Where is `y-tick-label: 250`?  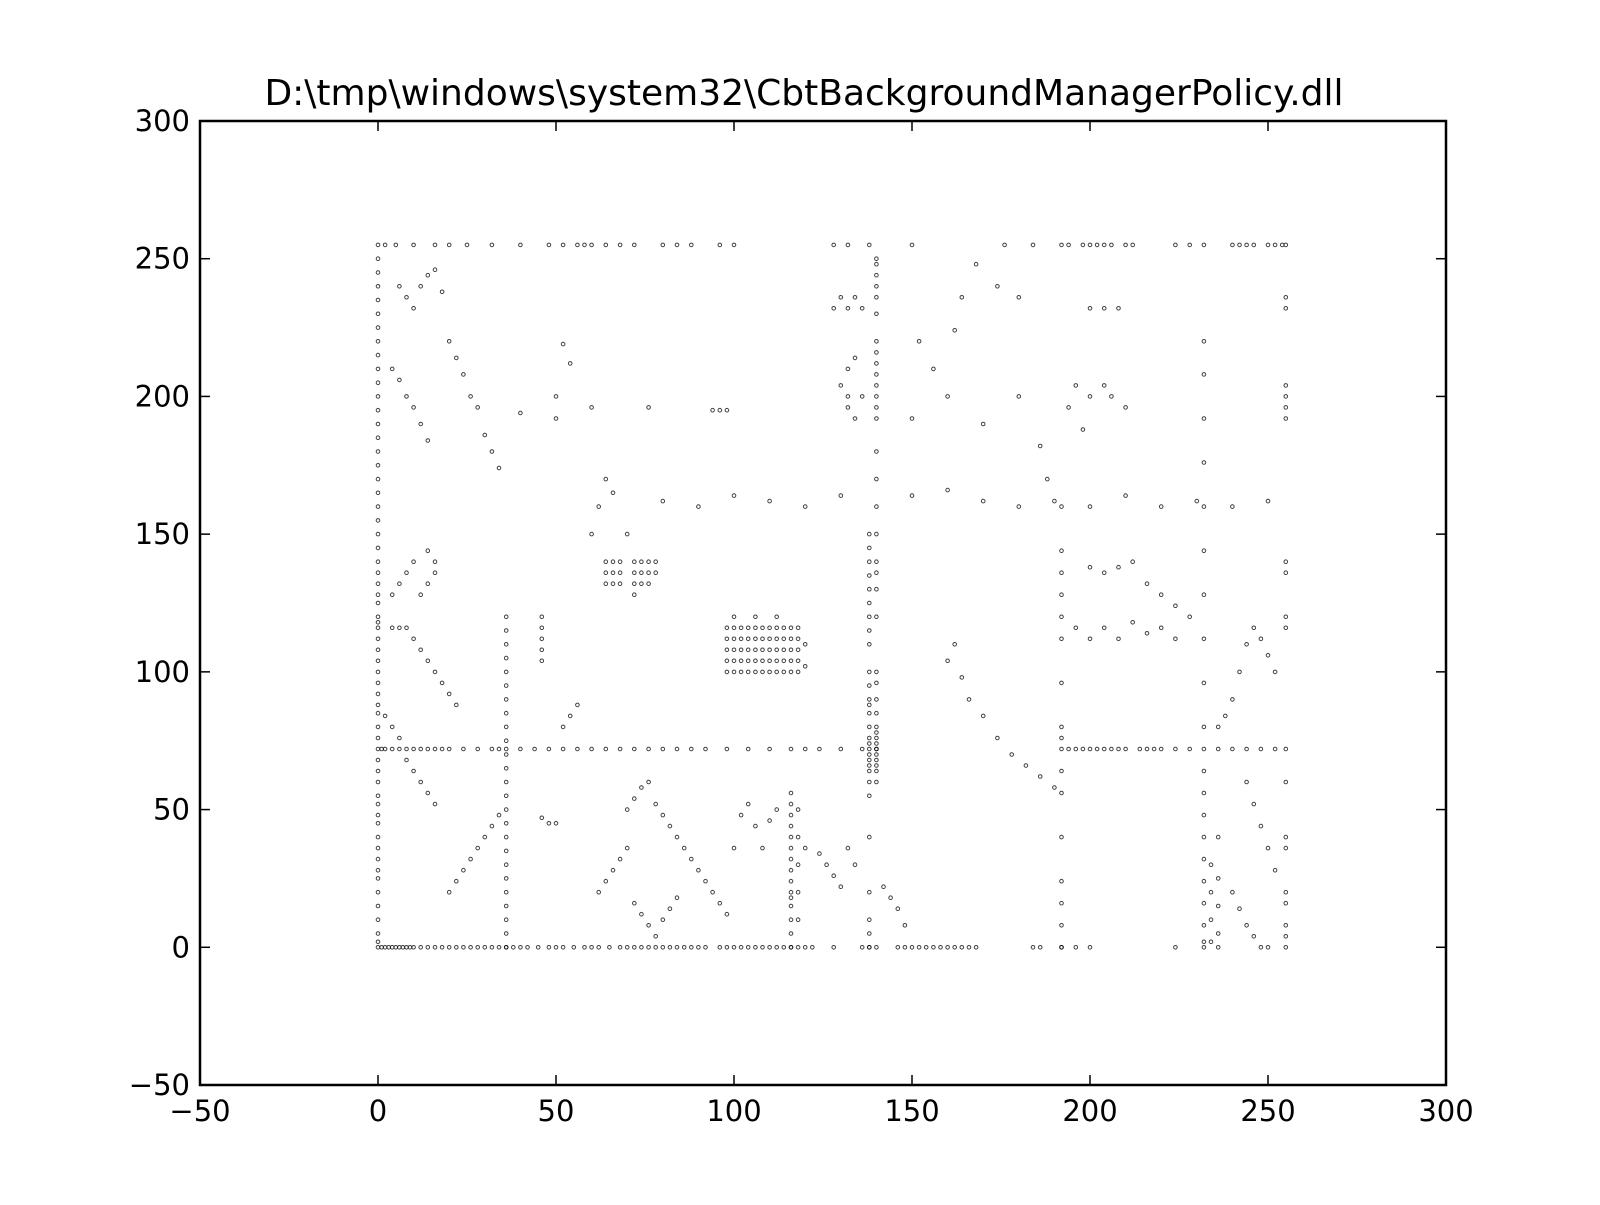
y-tick-label: 250 is located at coordinates (162, 259).